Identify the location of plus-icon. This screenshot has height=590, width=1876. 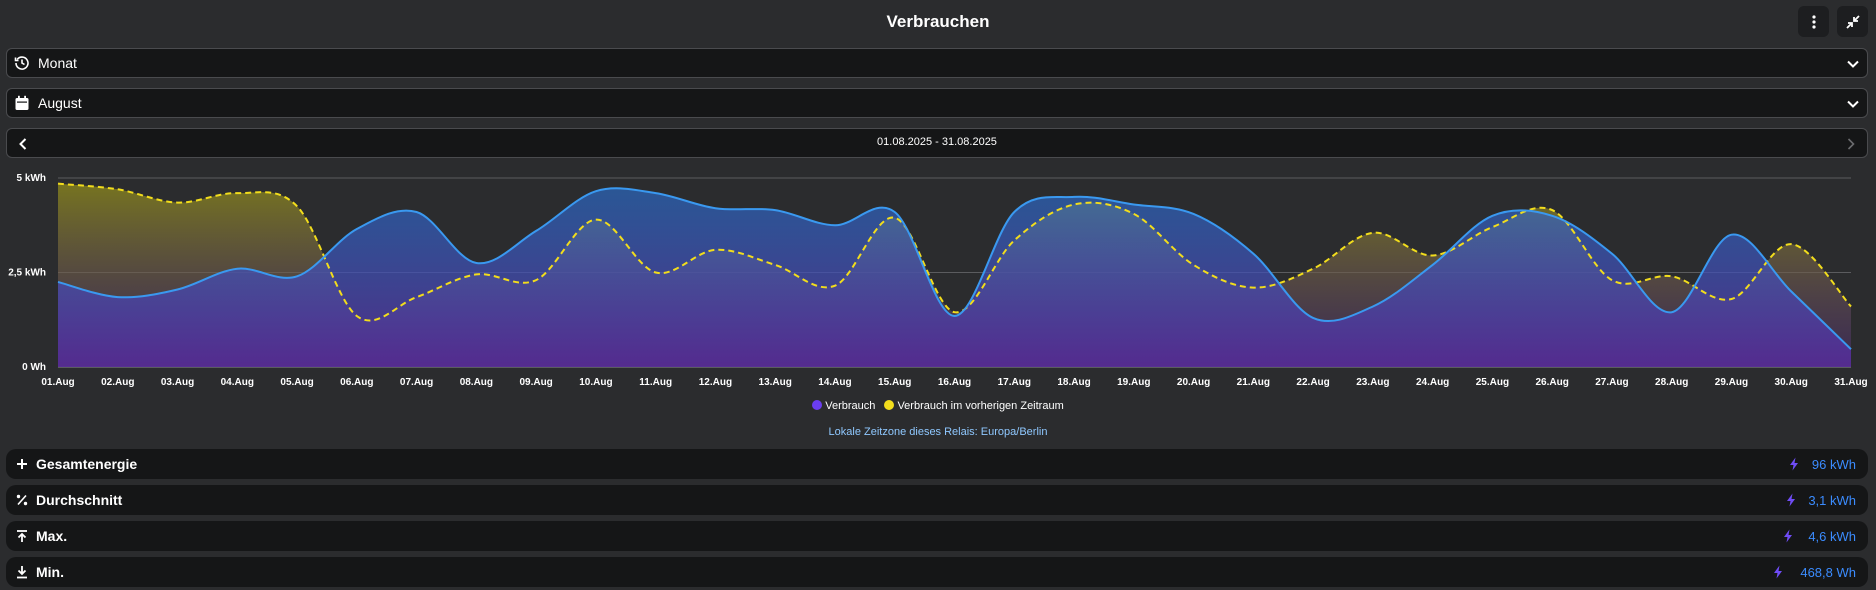
(22, 464).